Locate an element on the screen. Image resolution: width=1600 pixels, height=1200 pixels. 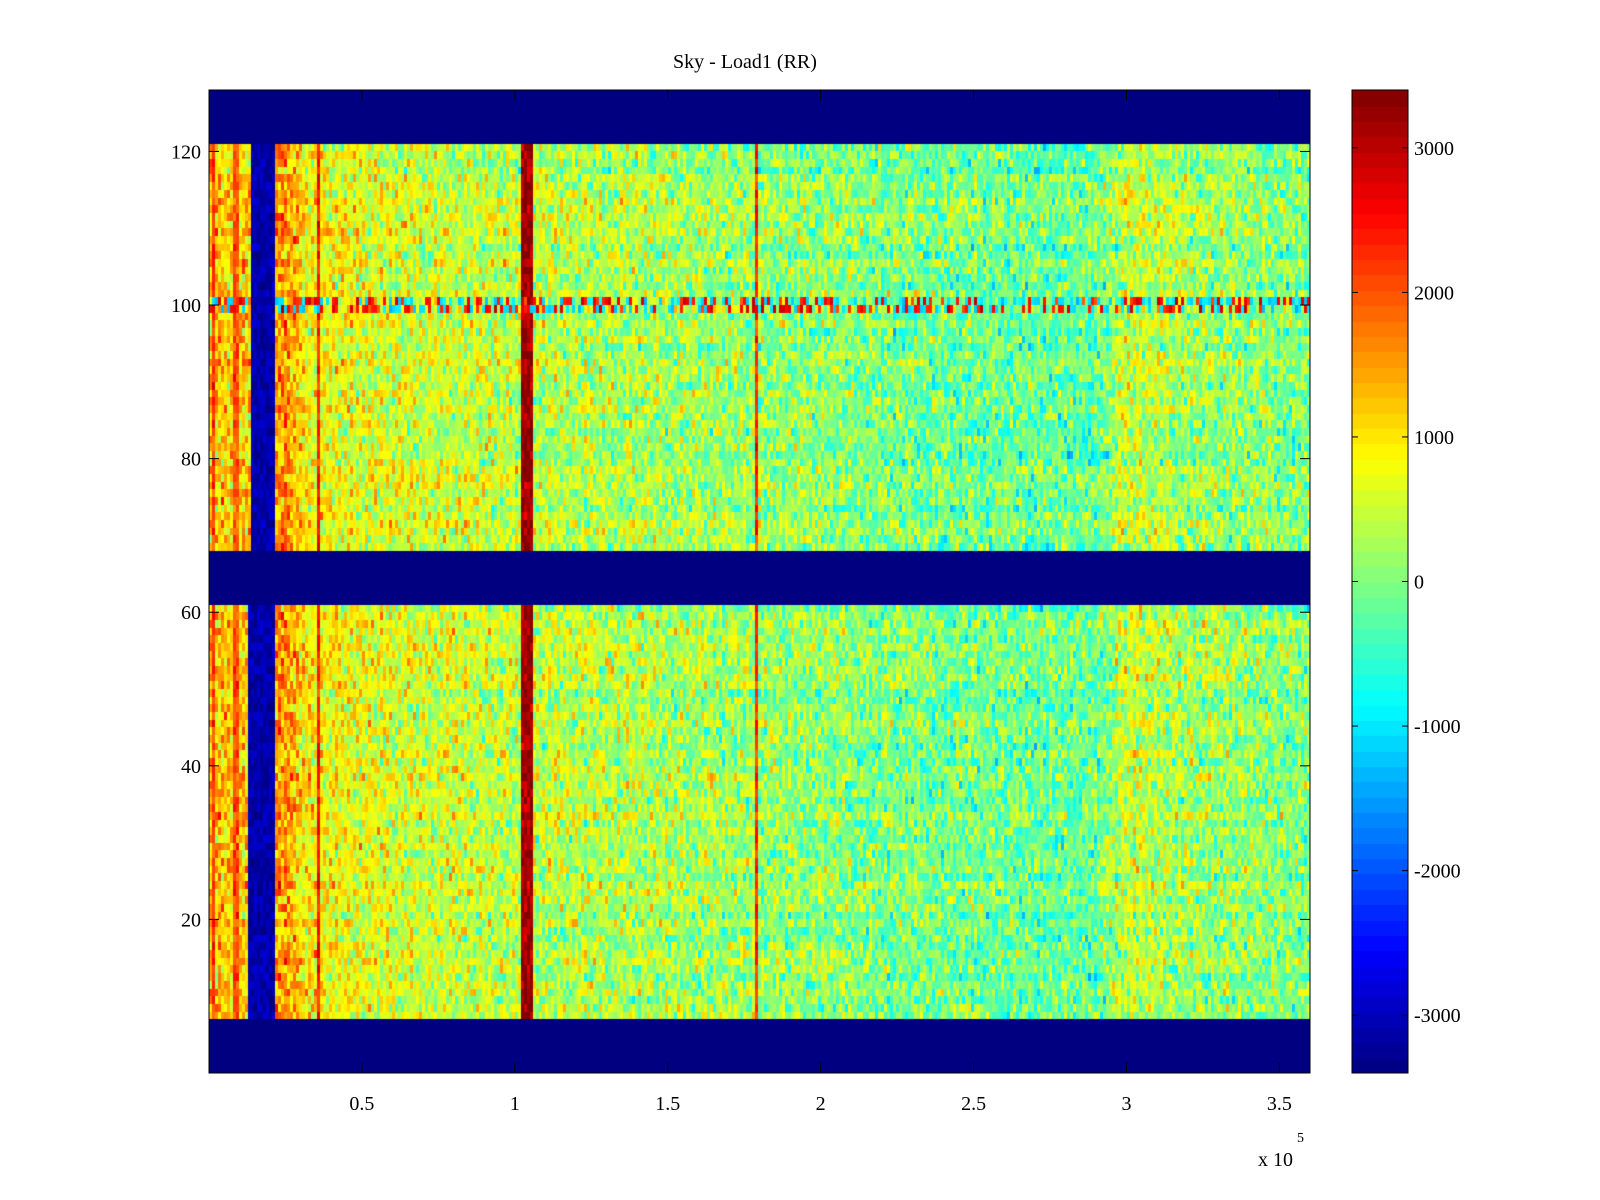
x-tick-label: 3.5 is located at coordinates (1279, 1104).